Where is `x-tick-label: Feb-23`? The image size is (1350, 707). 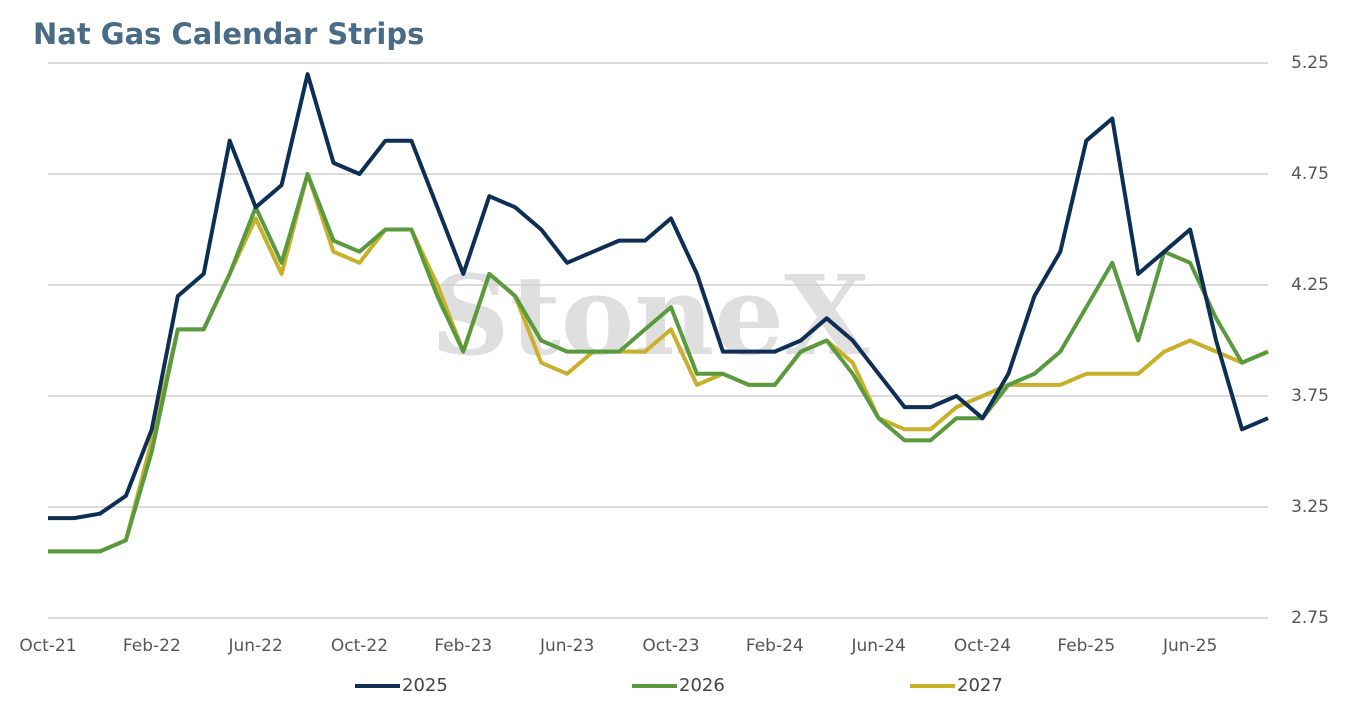
x-tick-label: Feb-23 is located at coordinates (463, 646).